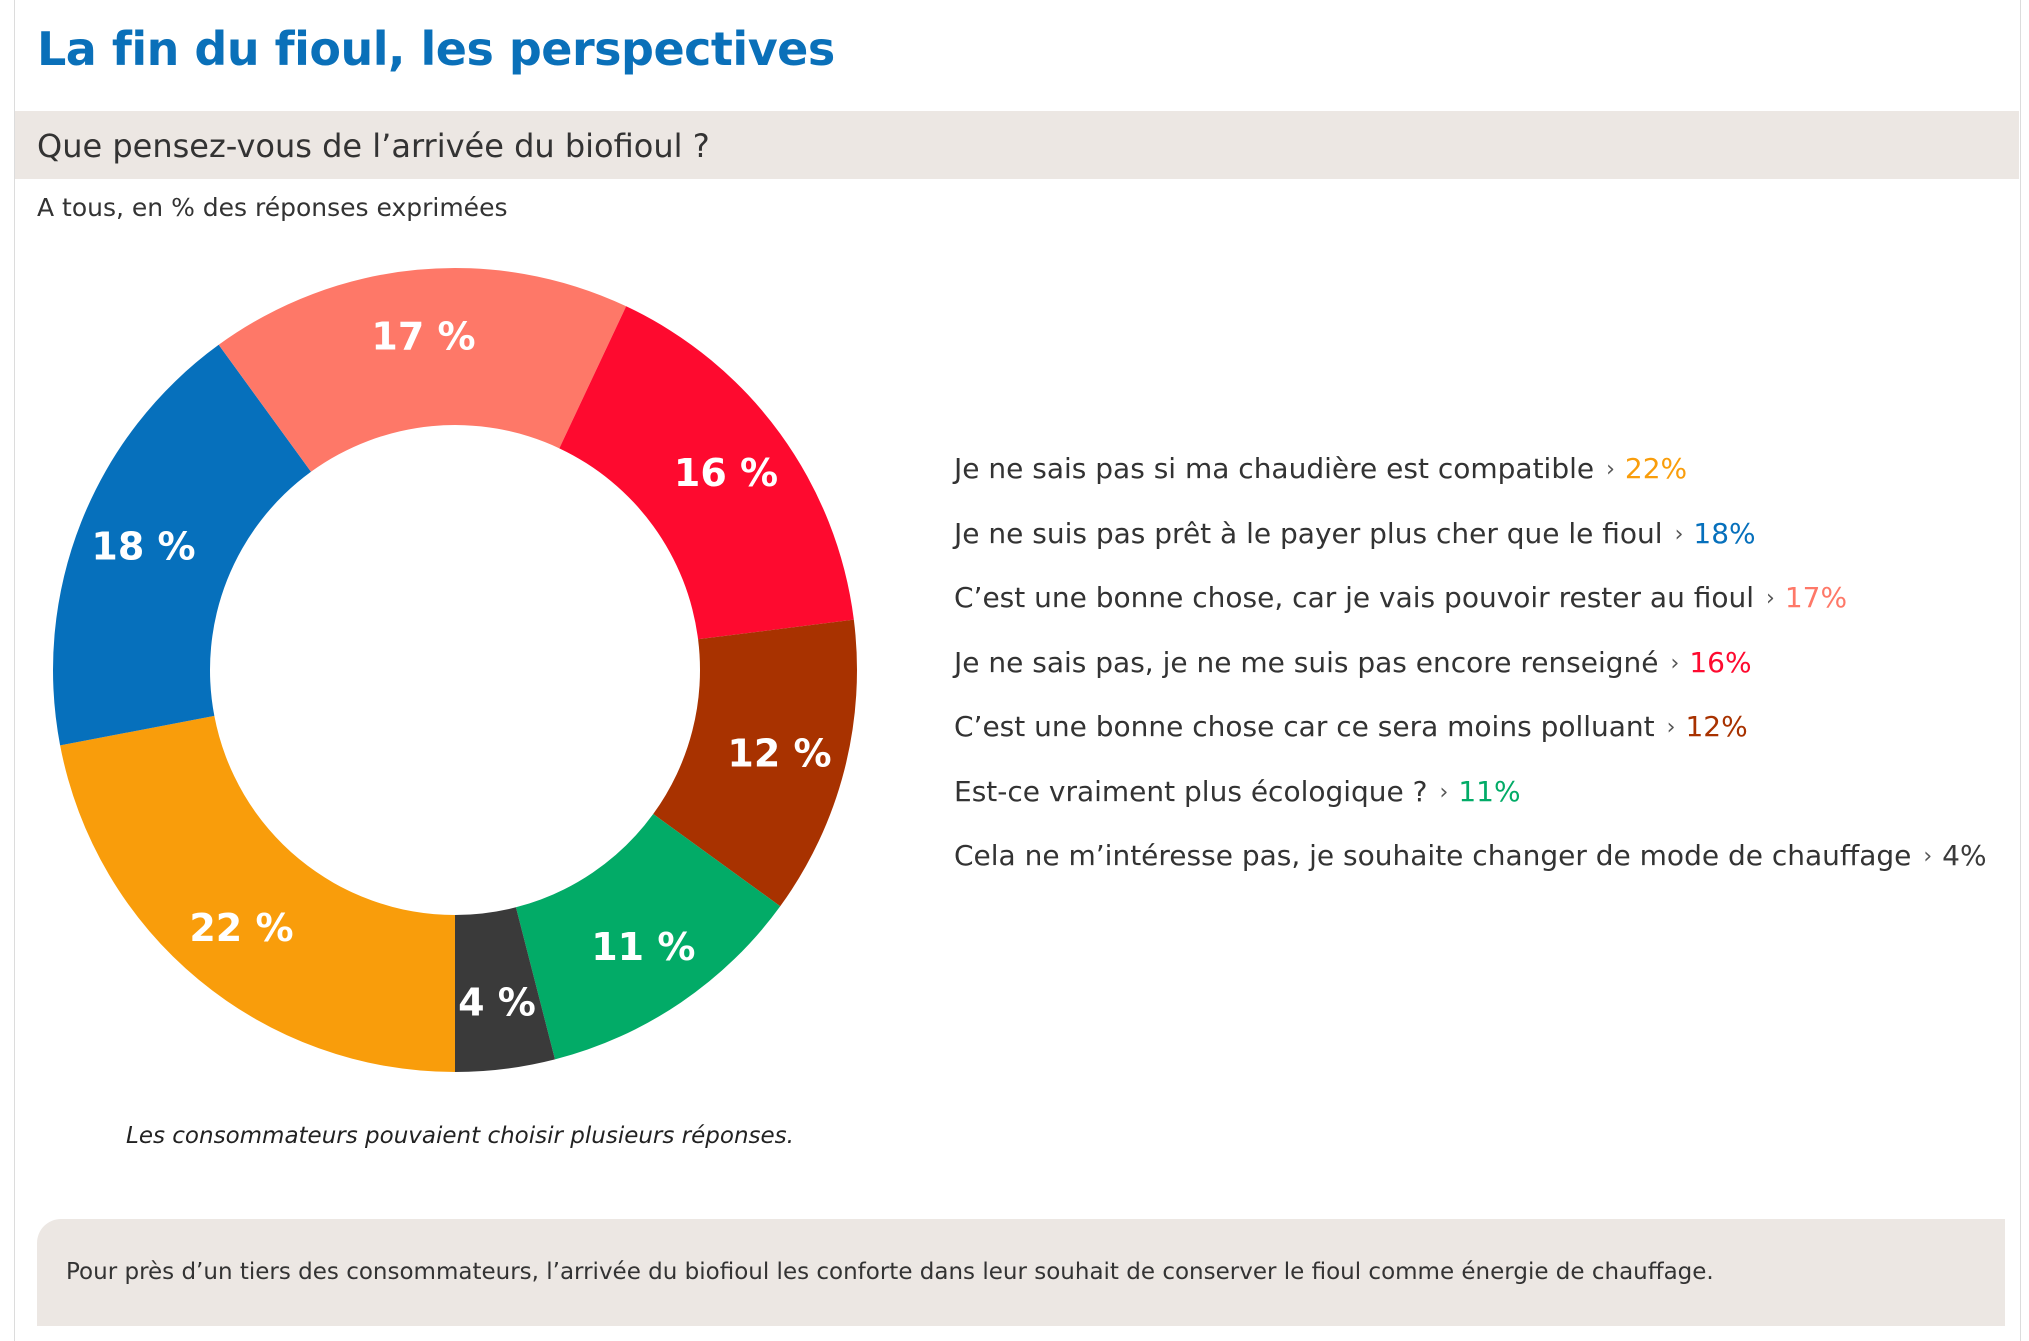 The image size is (2029, 1341). What do you see at coordinates (143, 547) in the screenshot?
I see `slice-label-1: 18 %` at bounding box center [143, 547].